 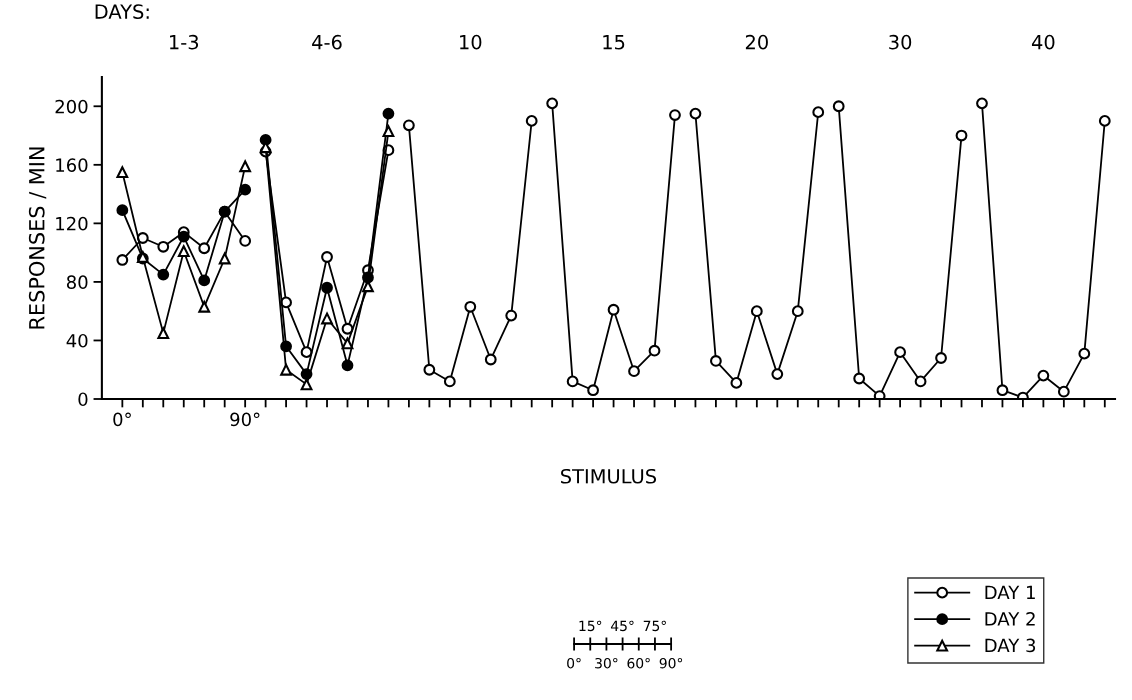 I want to click on text: 30, so click(x=900, y=42).